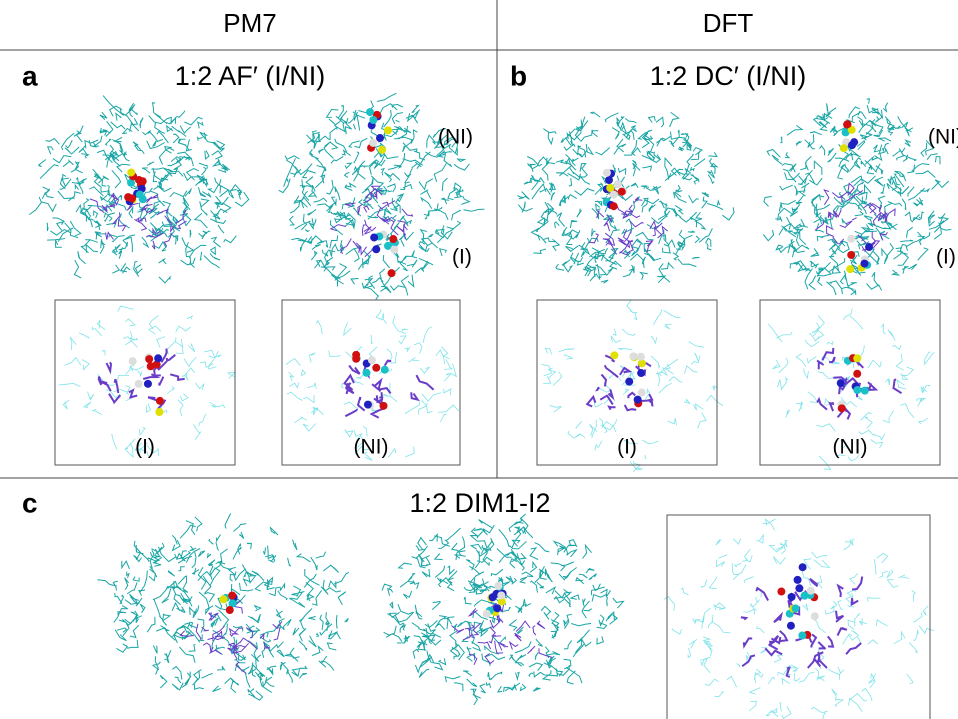 This screenshot has height=719, width=958. Describe the element at coordinates (728, 23) in the screenshot. I see `column-header: DFT` at that location.